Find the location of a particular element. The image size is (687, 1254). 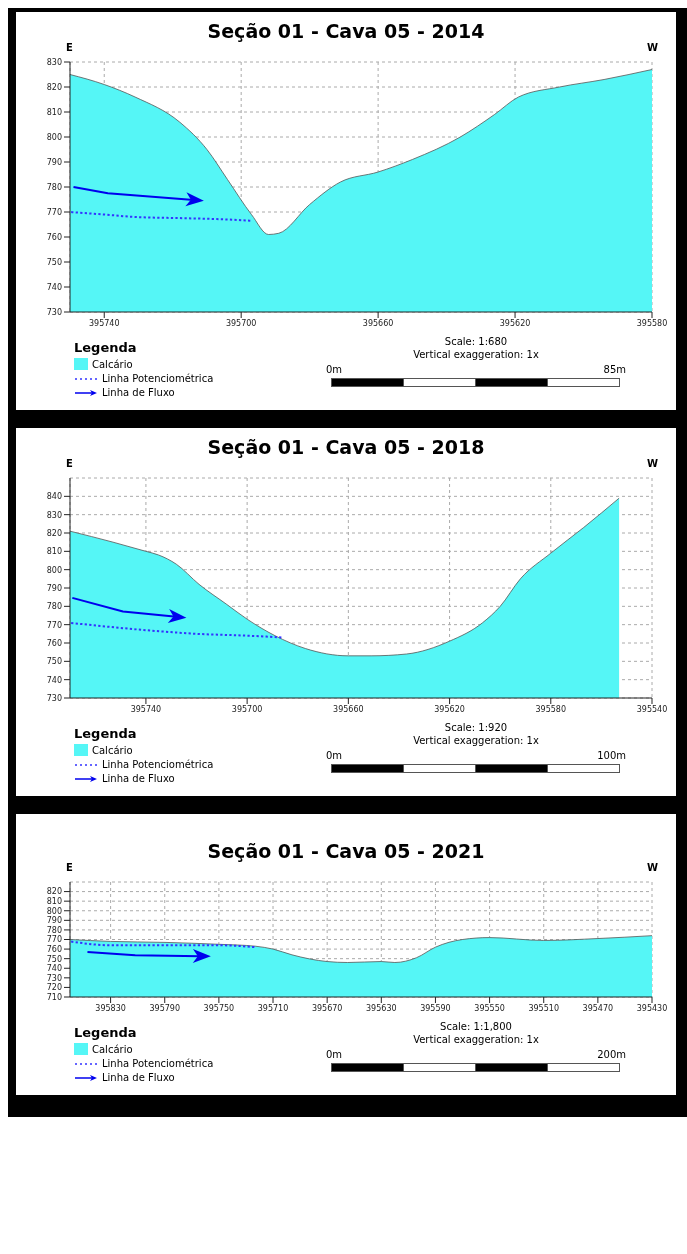

text: Scale: 1:920 is located at coordinates (476, 727).